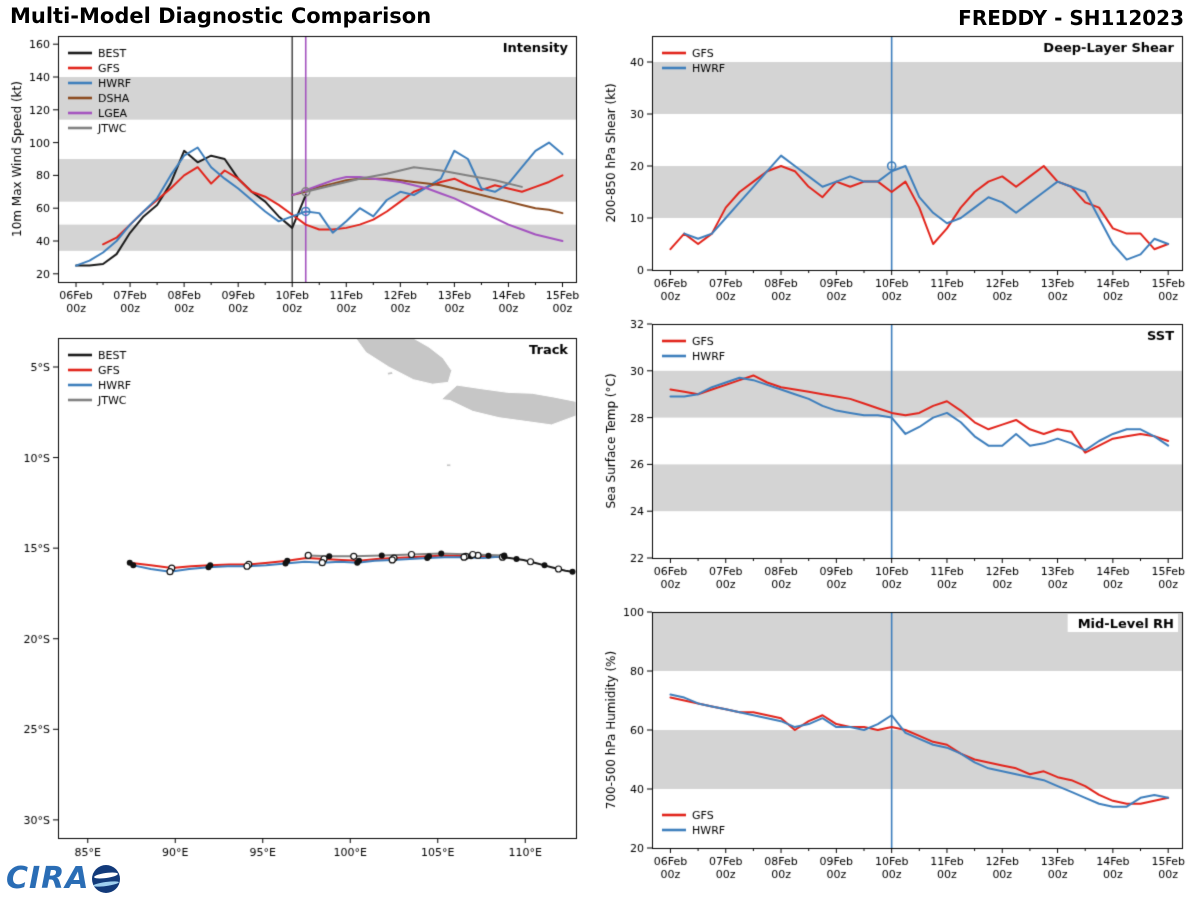 The height and width of the screenshot is (900, 1200). I want to click on cira-logo: CIRA, so click(63, 879).